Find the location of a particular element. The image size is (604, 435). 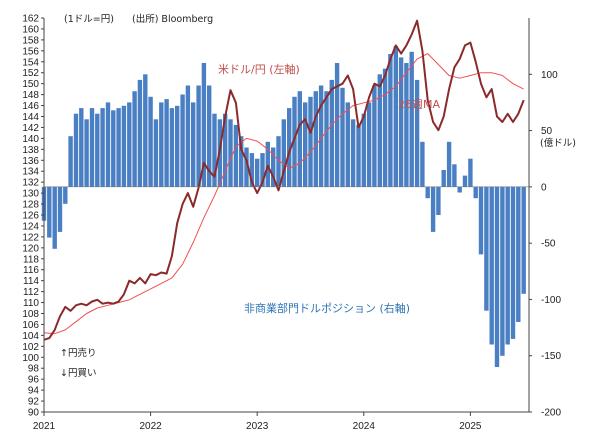

header-unit-label: (1ドル=円) is located at coordinates (89, 19).